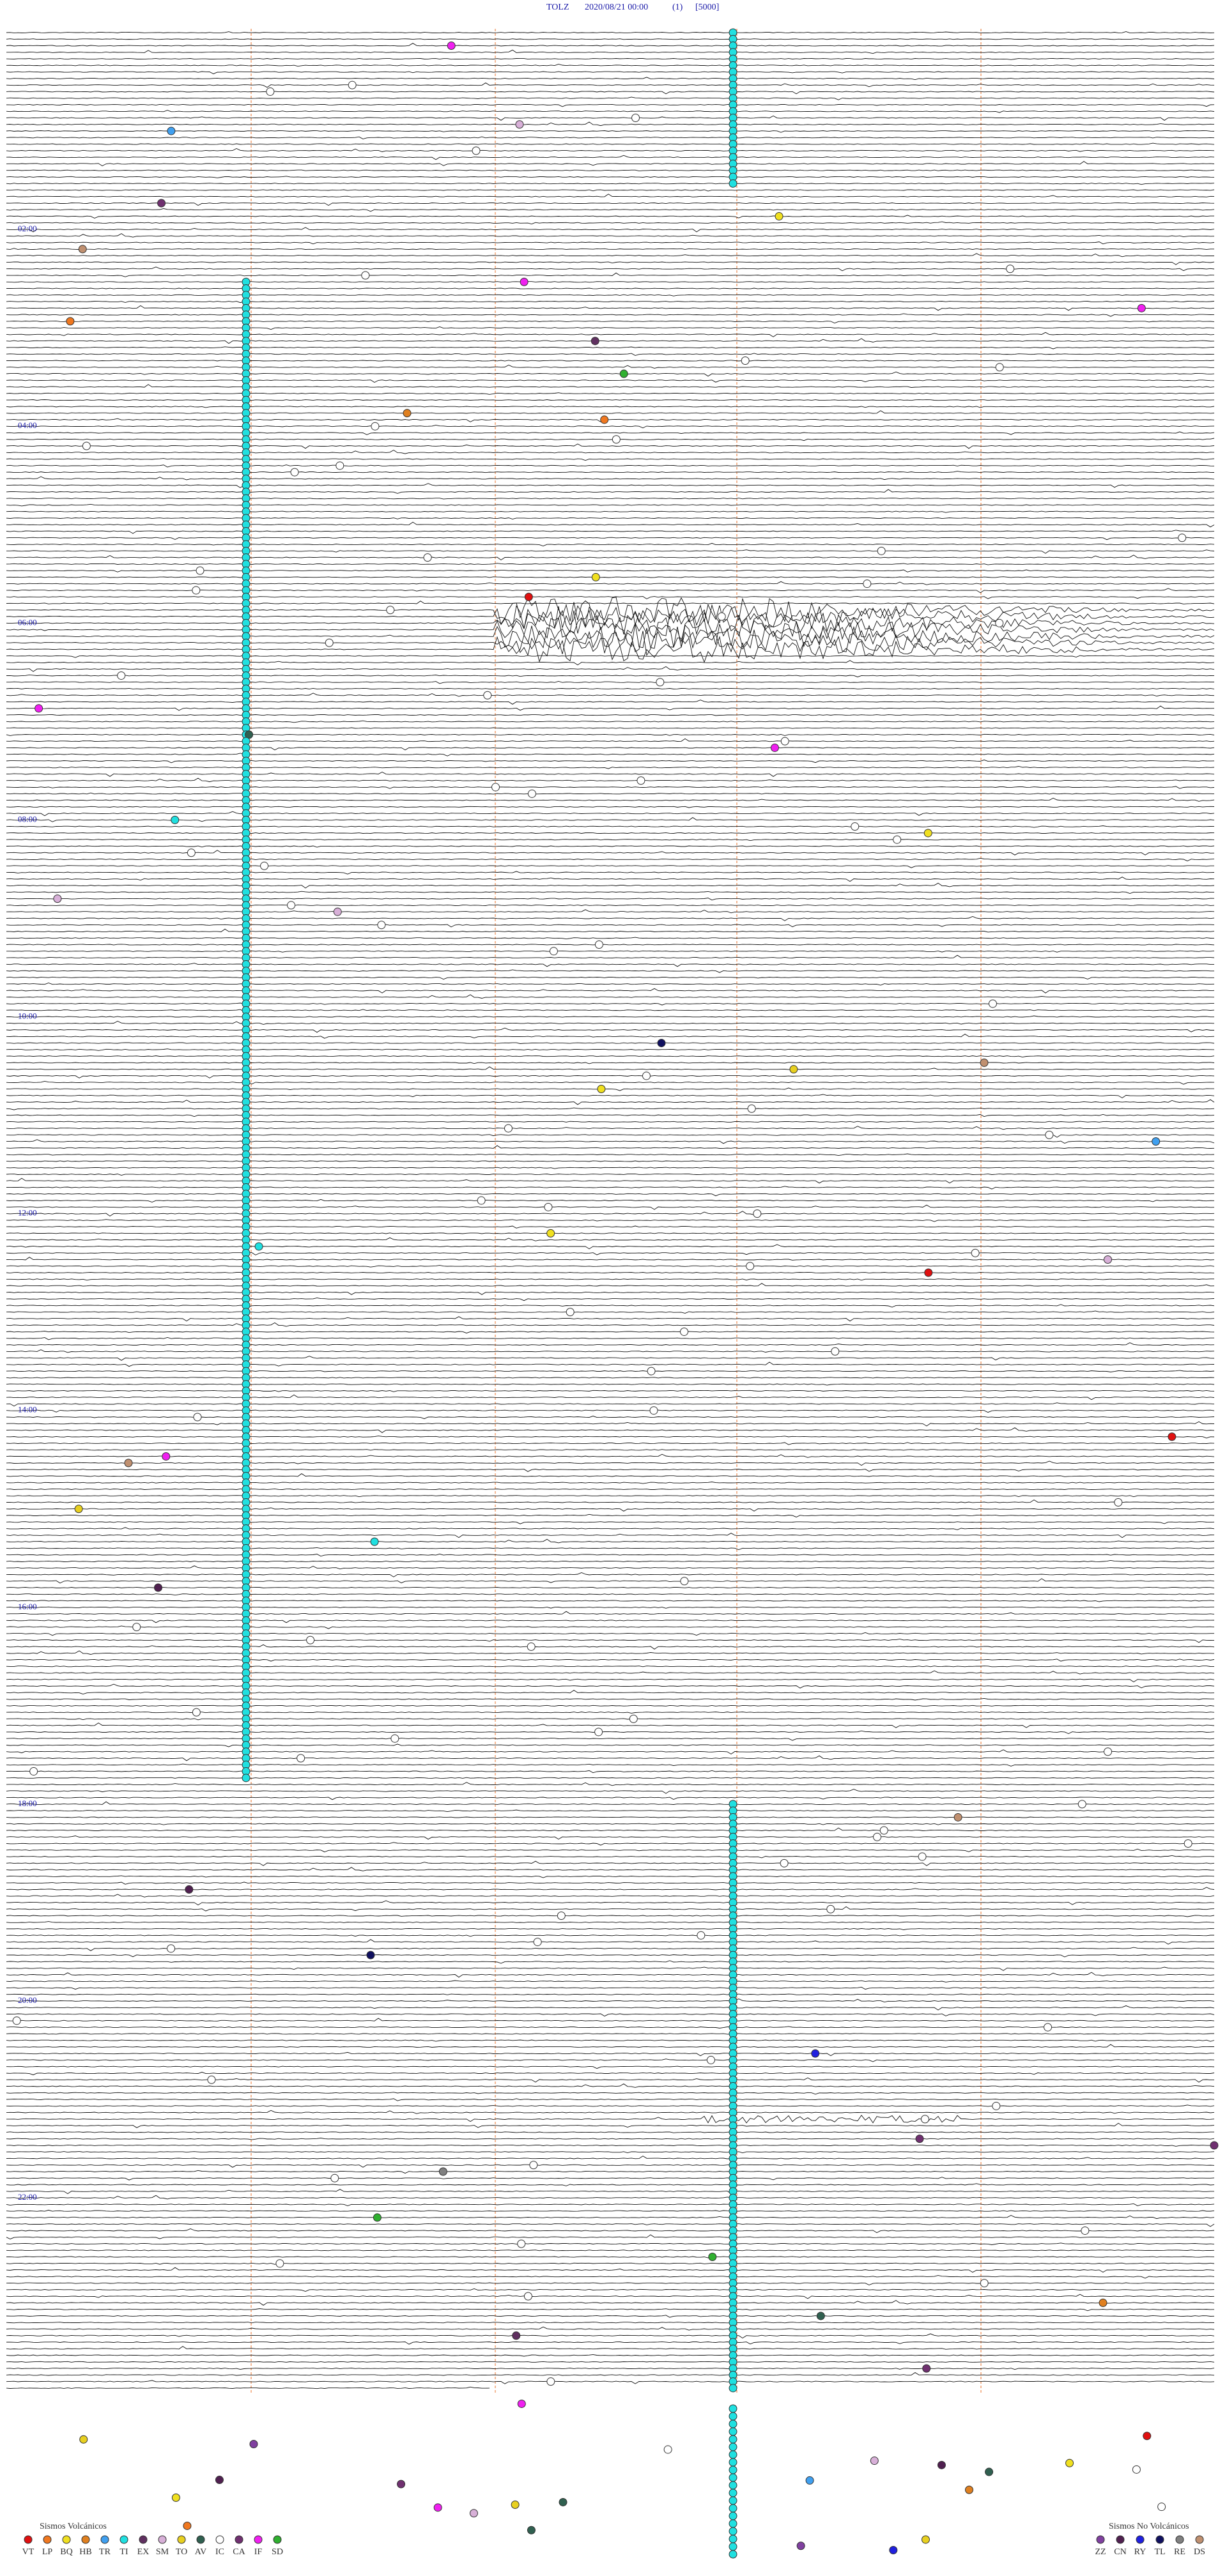  I want to click on hour-label: 06:00, so click(27, 622).